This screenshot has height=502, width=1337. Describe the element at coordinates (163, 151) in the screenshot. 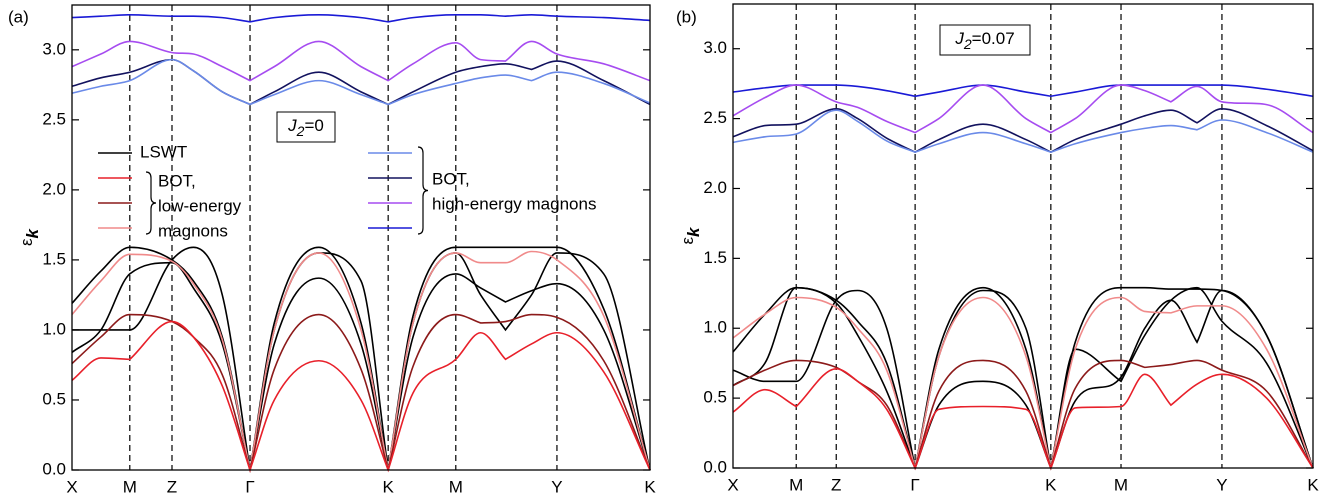

I see `legend-label: LSWT` at that location.